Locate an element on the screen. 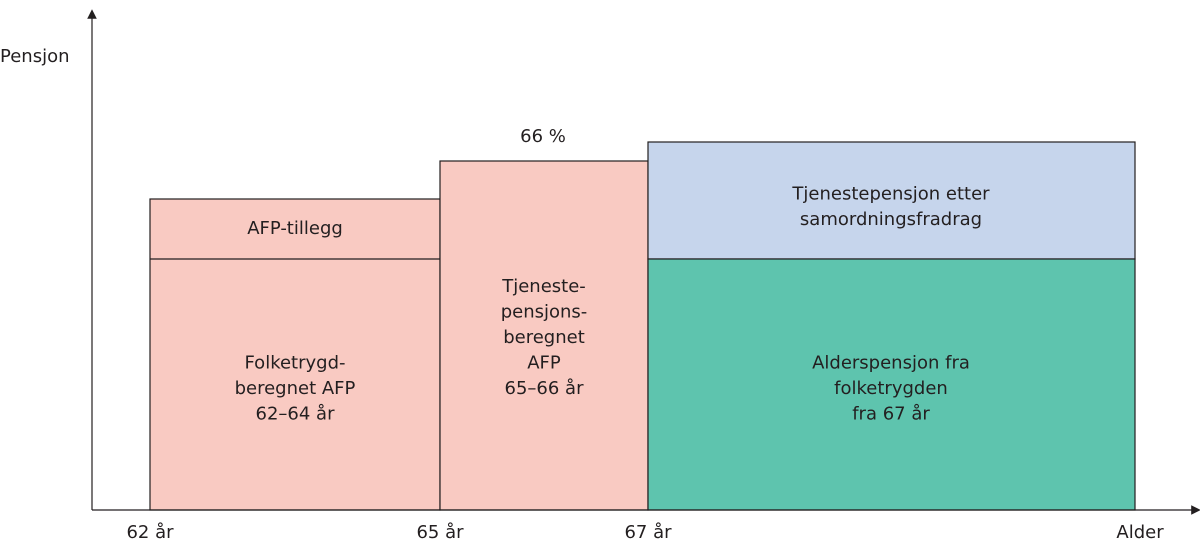  block-label: Tjenestepensjon etter is located at coordinates (890, 193).